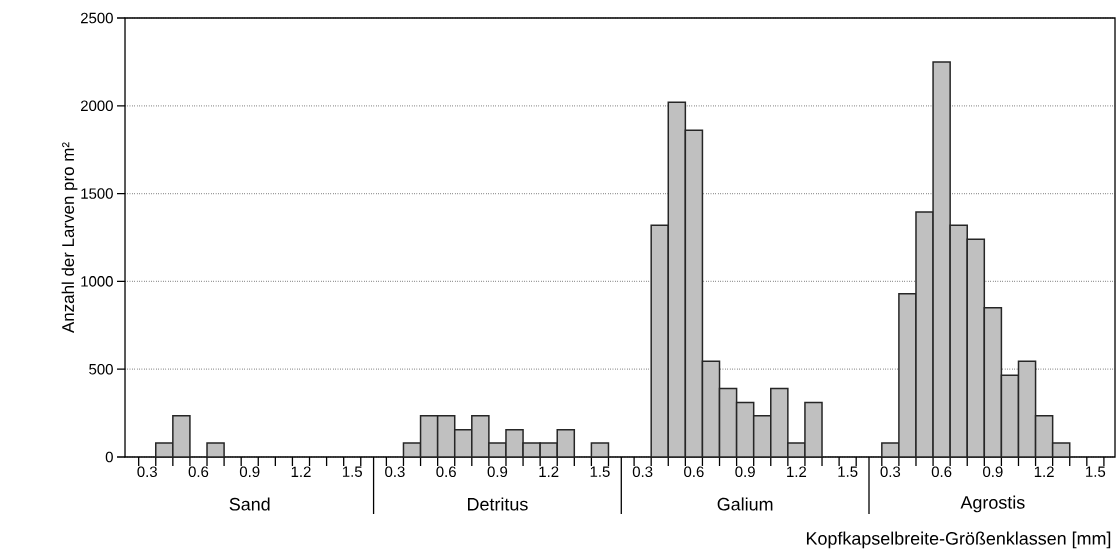  What do you see at coordinates (958, 540) in the screenshot?
I see `x-axis-title: Kopfkapselbreite-Größenklassen [mm]` at bounding box center [958, 540].